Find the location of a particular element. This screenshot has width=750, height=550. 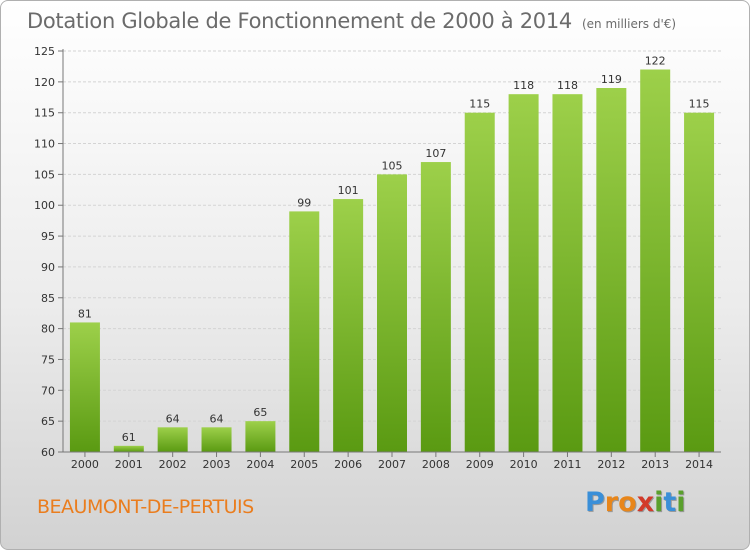

x-tick-label: 2011 is located at coordinates (567, 464).